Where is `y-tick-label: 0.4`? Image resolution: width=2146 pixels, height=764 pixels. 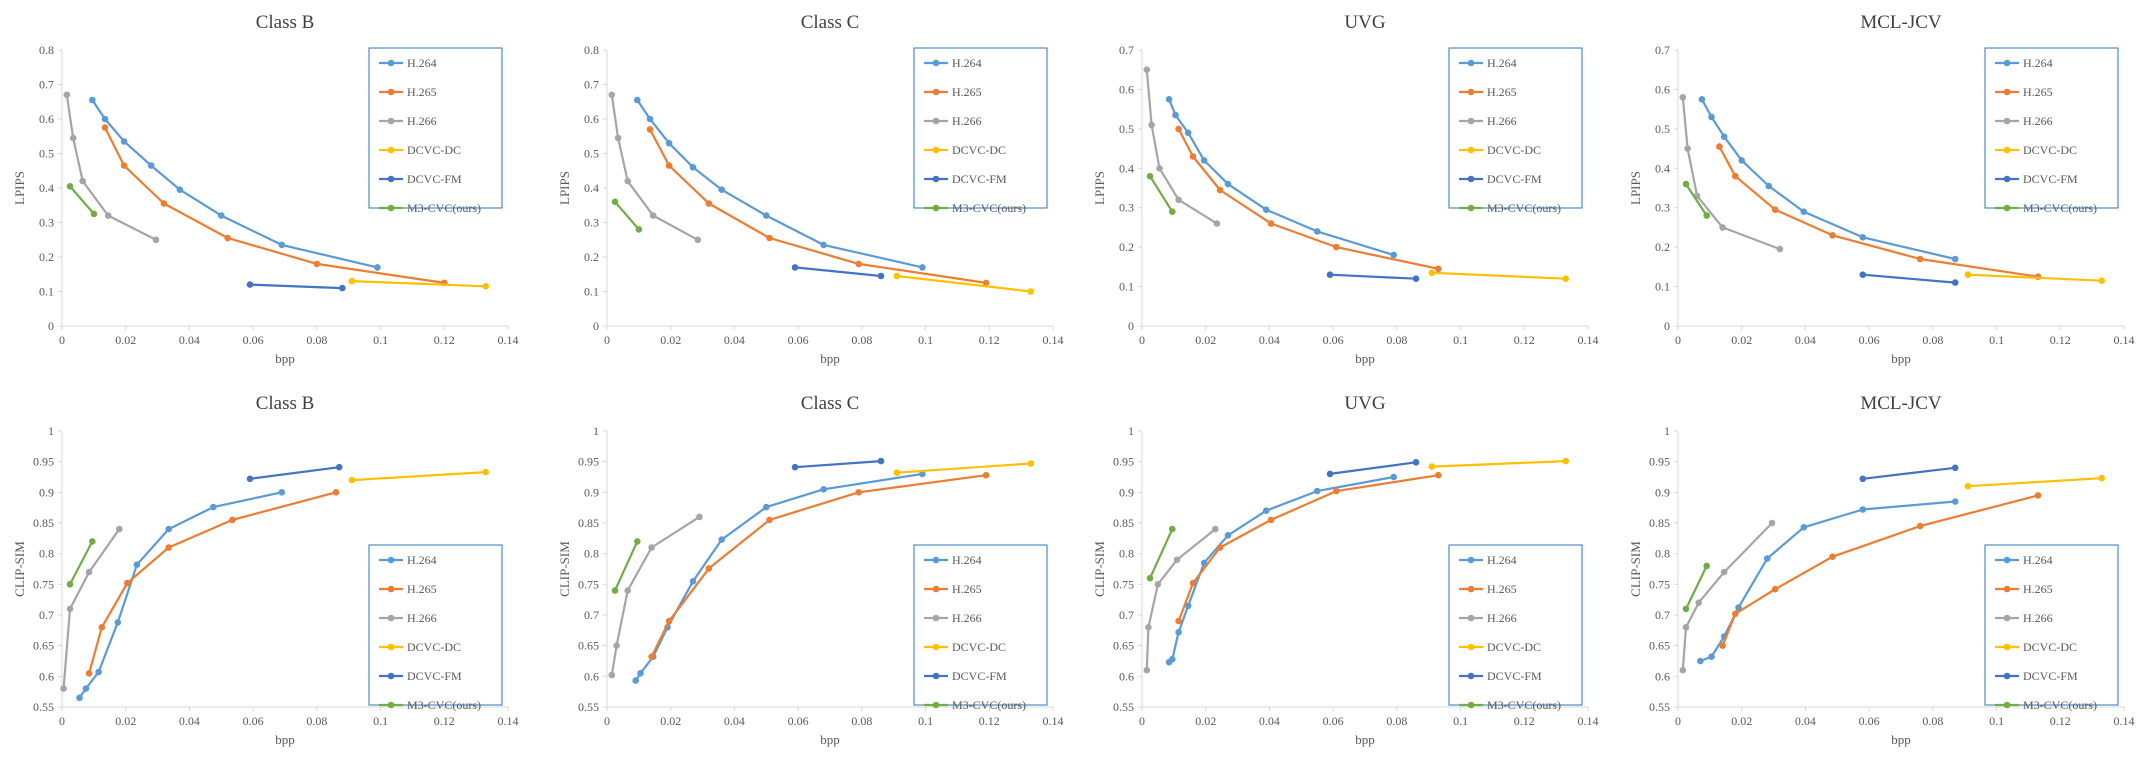 y-tick-label: 0.4 is located at coordinates (1662, 168).